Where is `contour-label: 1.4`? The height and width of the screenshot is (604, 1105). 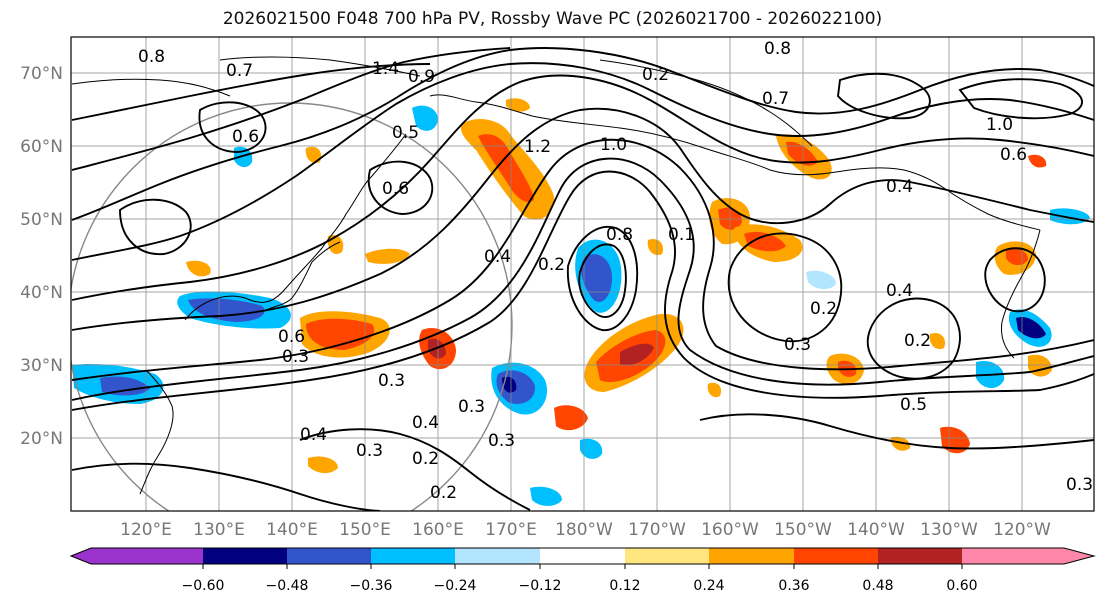 contour-label: 1.4 is located at coordinates (385, 69).